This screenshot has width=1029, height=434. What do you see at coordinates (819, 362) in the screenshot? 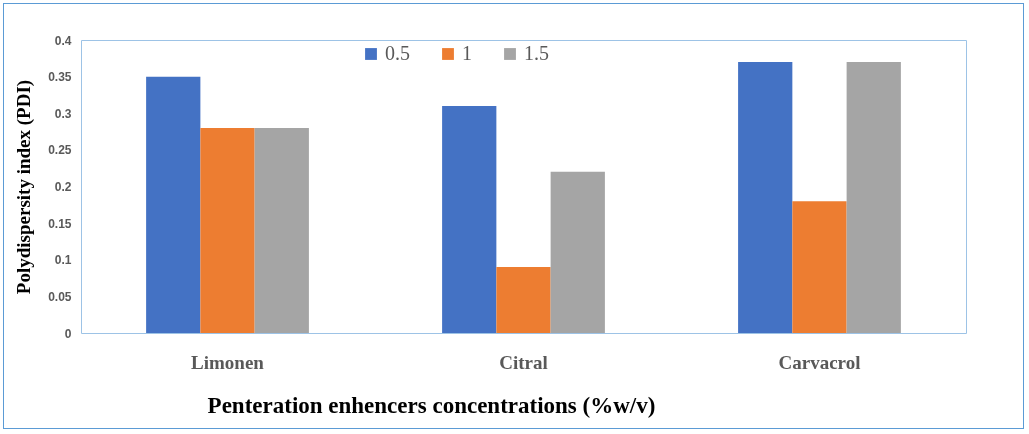
I see `x-tick-label: Carvacrol` at bounding box center [819, 362].